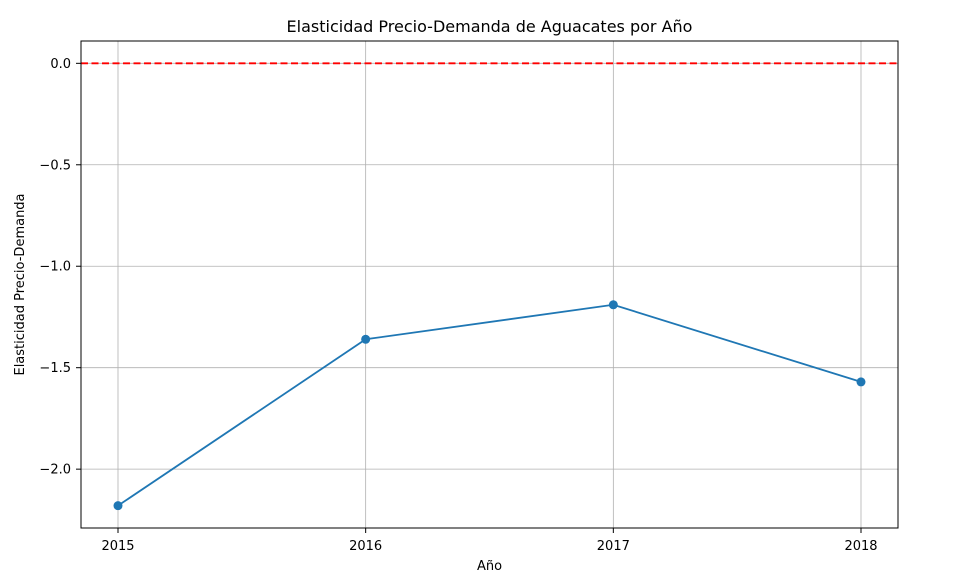  I want to click on y-tick-label: −1.0, so click(55, 267).